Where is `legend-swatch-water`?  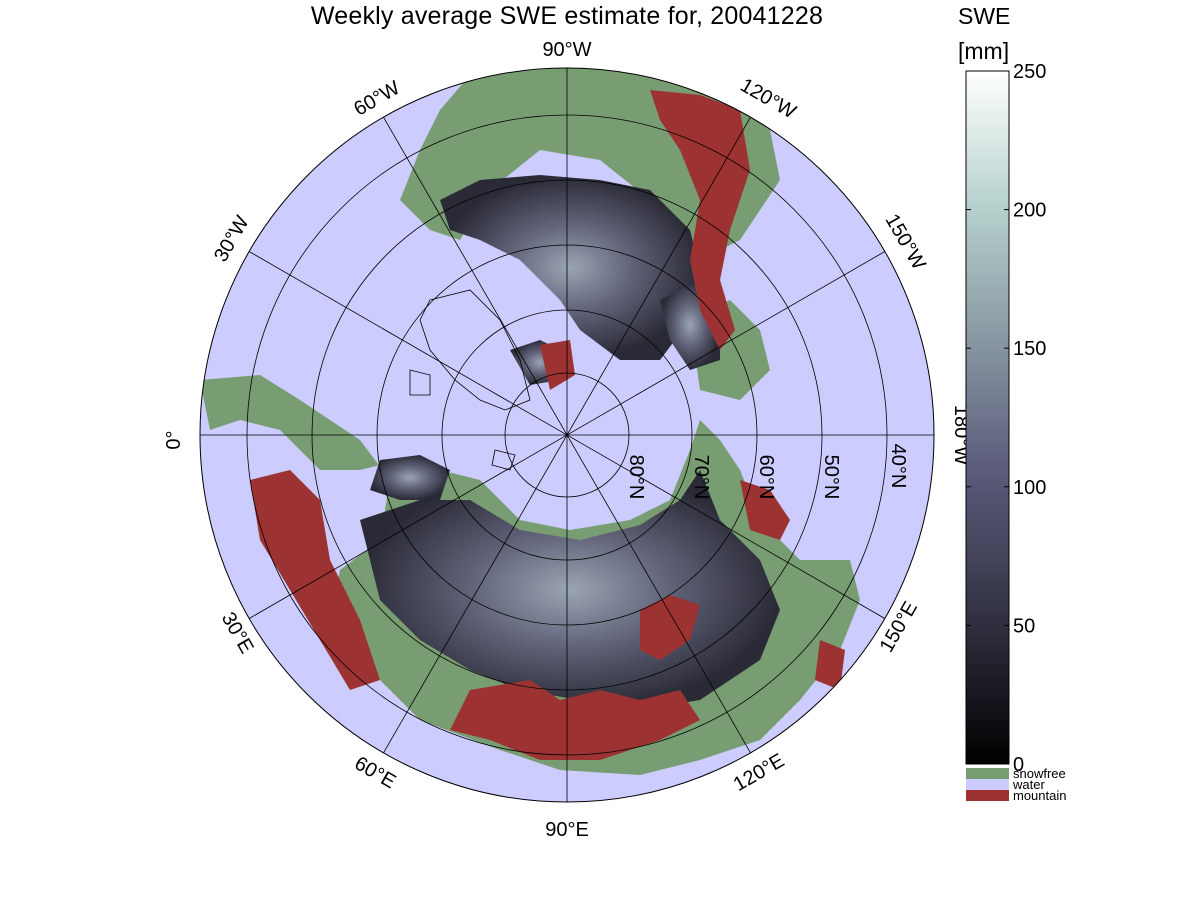 legend-swatch-water is located at coordinates (987, 784).